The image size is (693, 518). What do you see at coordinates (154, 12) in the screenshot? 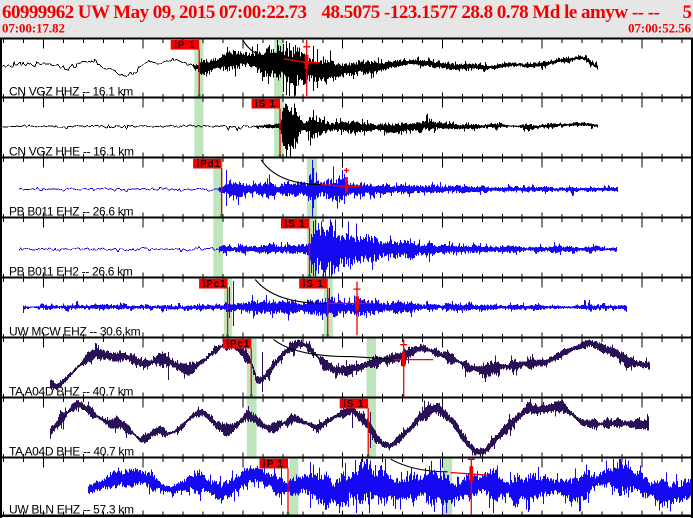
I see `svg-text:60999962 UW May 09, 2015 07:00: 60999962 UW May 09, 2015 07:00:22.73` at bounding box center [154, 12].